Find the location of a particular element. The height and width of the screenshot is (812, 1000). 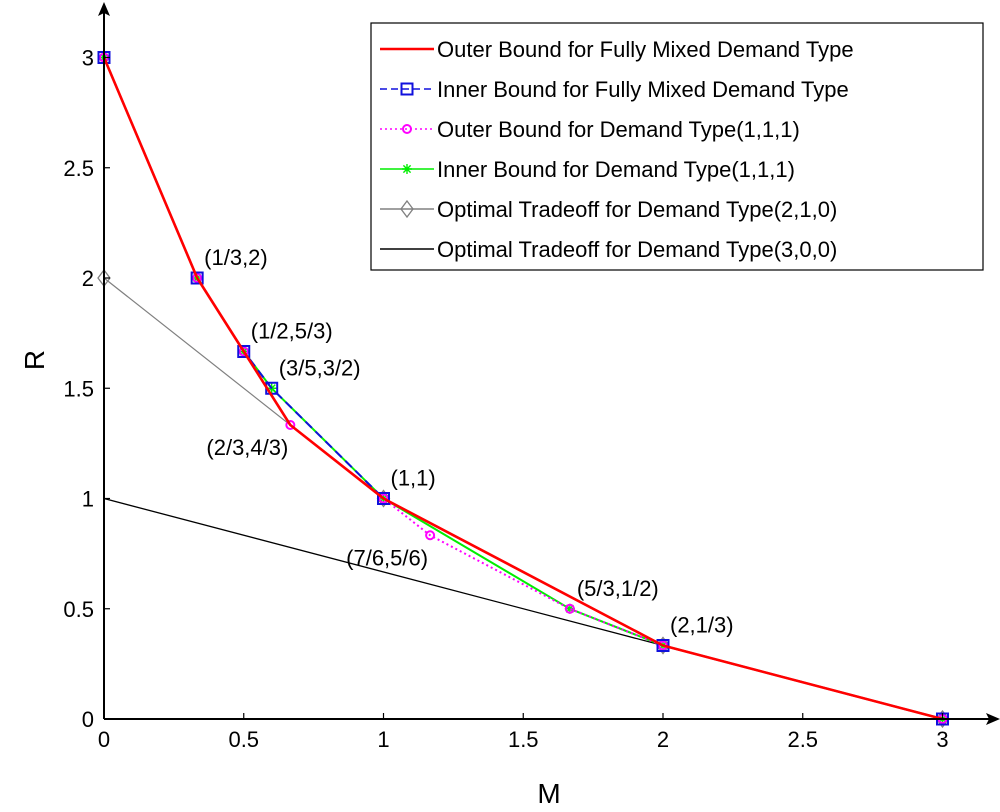

x-axis-title: M is located at coordinates (548, 793).